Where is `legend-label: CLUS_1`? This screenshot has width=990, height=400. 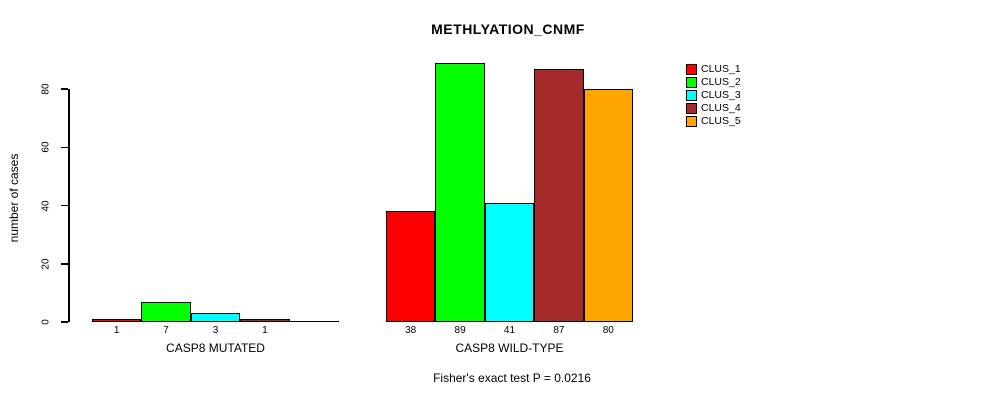
legend-label: CLUS_1 is located at coordinates (721, 68).